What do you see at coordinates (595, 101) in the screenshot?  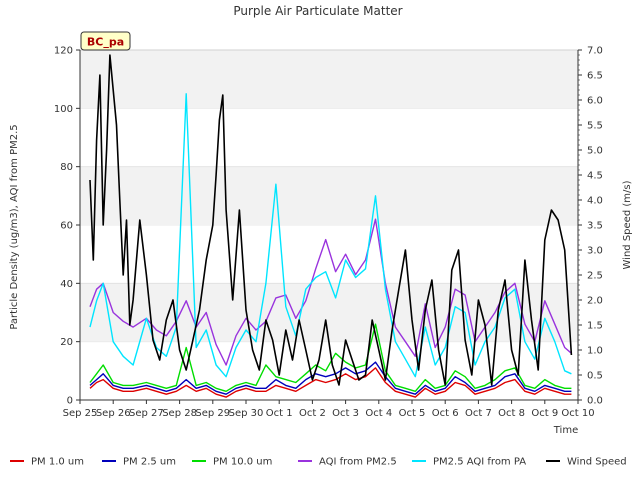 I see `y2-tick-label: 6.0` at bounding box center [595, 101].